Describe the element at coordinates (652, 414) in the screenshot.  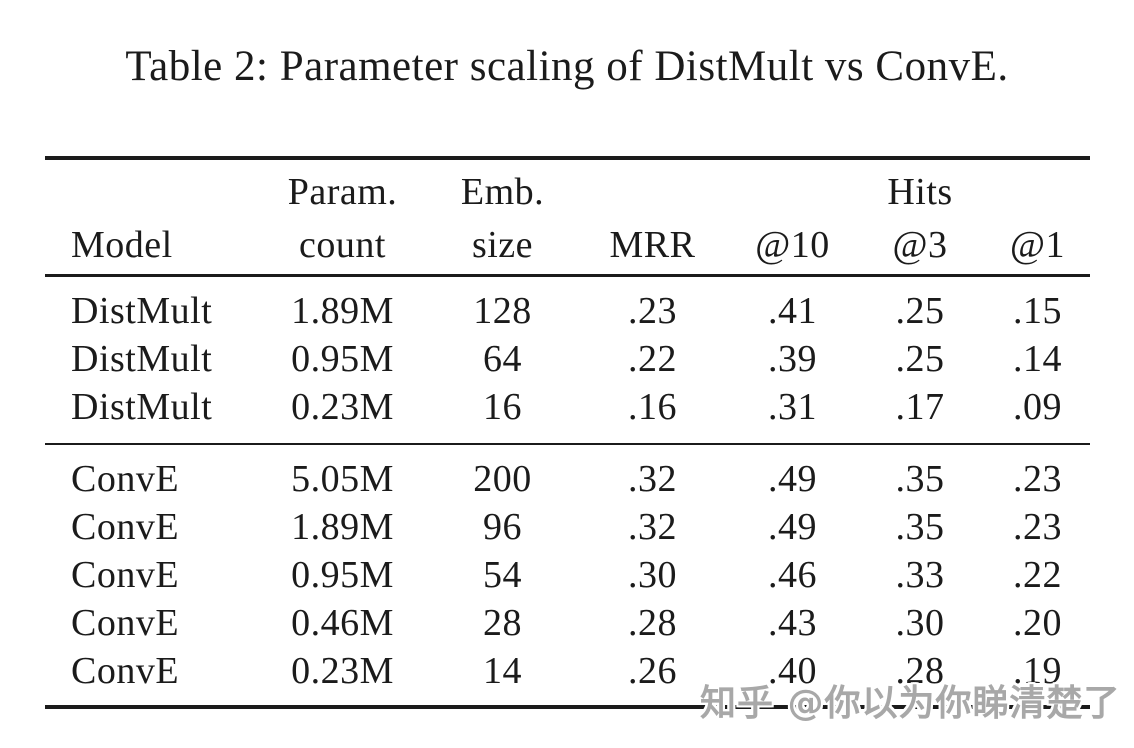
I see `mrr-cell: .16` at that location.